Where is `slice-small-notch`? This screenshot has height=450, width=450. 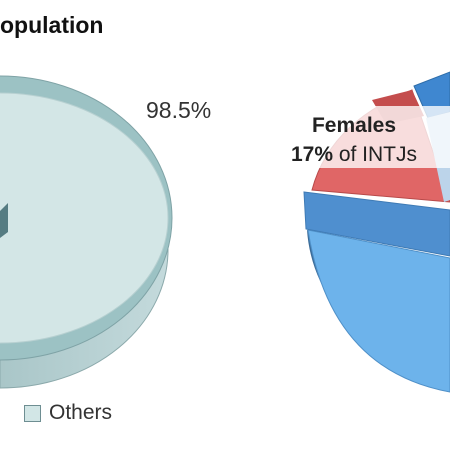 slice-small-notch is located at coordinates (4, 220).